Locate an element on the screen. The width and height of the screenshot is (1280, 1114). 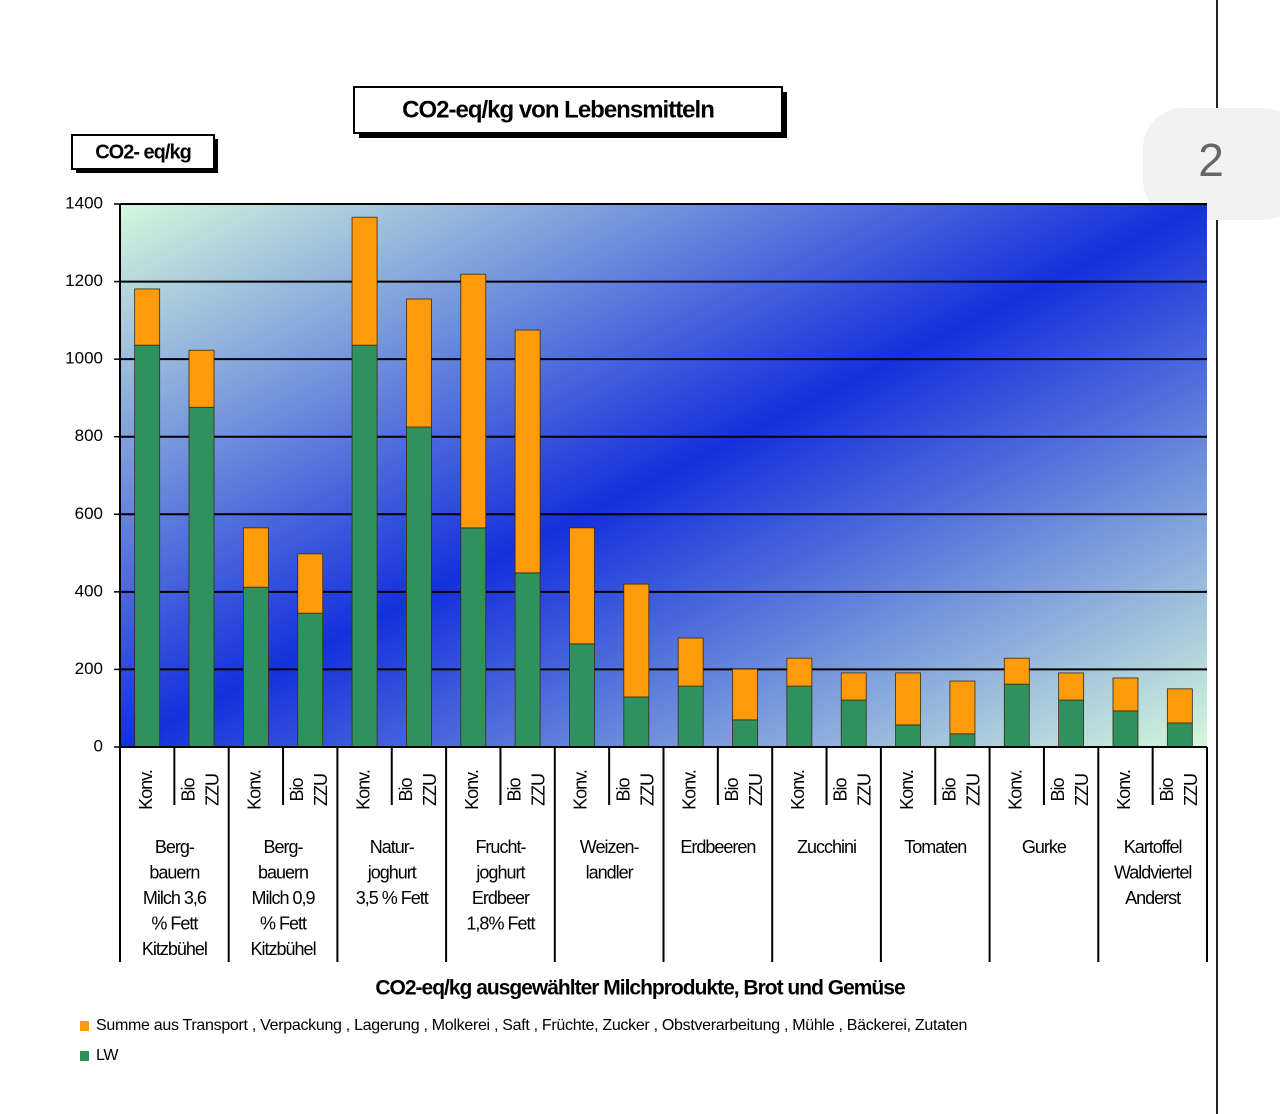
y-tick-label: 800 is located at coordinates (89, 435).